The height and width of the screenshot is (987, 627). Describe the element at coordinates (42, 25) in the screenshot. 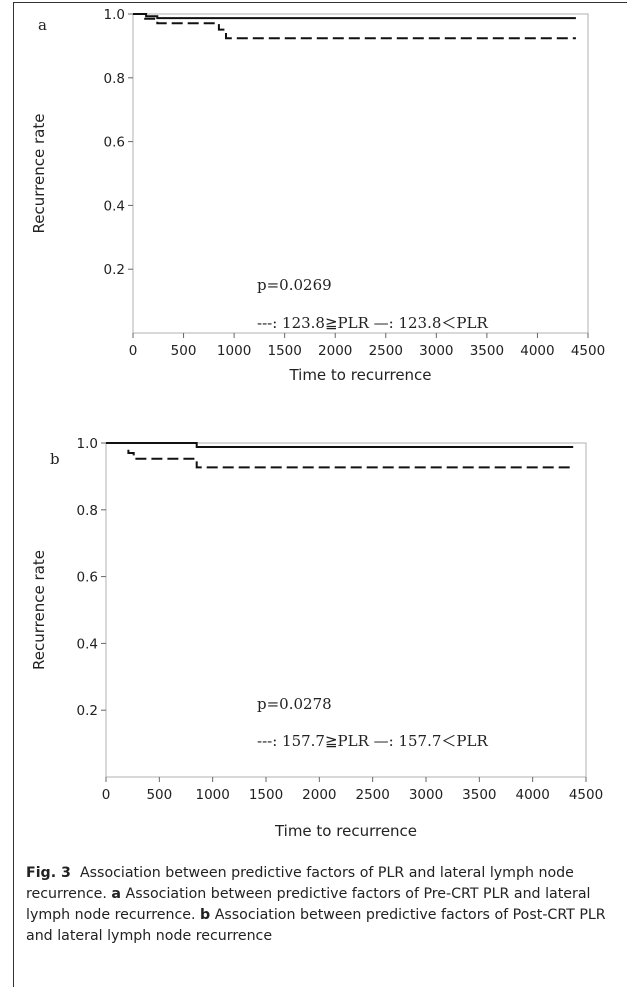

I see `panel-label: a` at that location.